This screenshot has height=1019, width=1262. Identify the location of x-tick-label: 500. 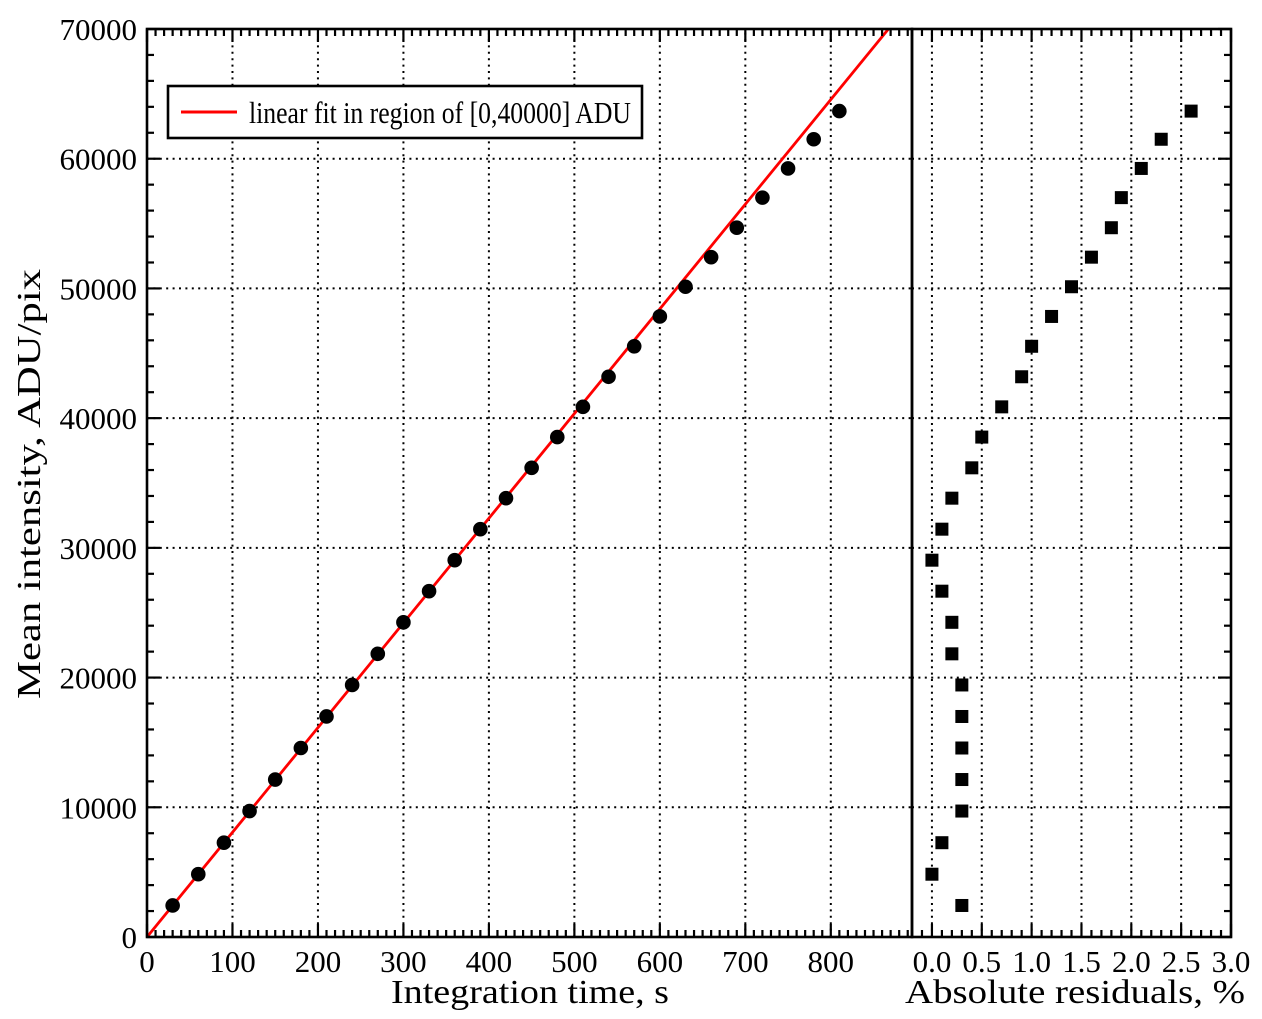
(574, 961).